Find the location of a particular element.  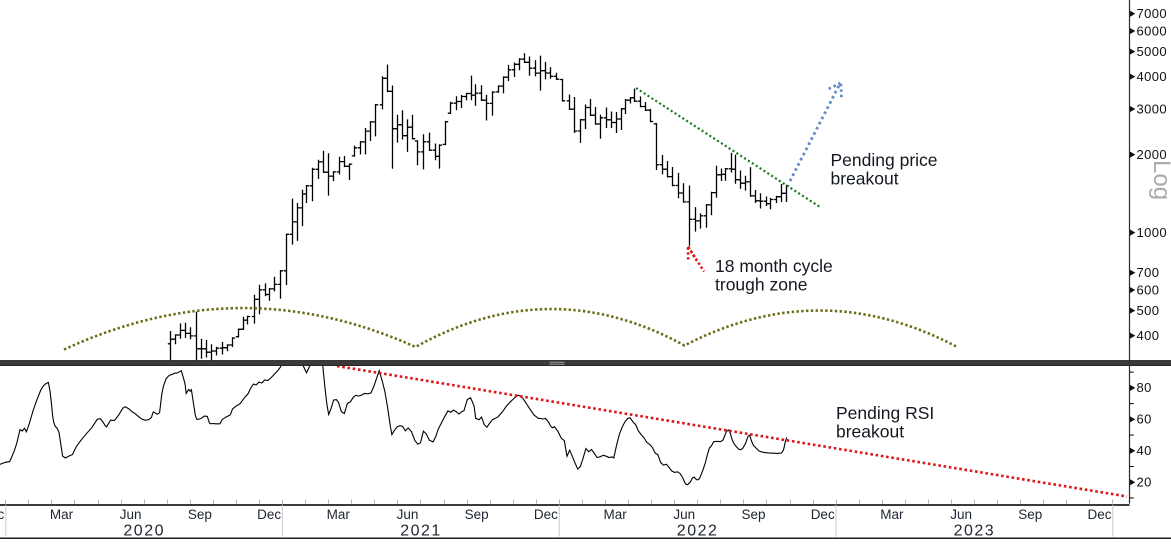

svg-text: Pending RSI is located at coordinates (885, 413).